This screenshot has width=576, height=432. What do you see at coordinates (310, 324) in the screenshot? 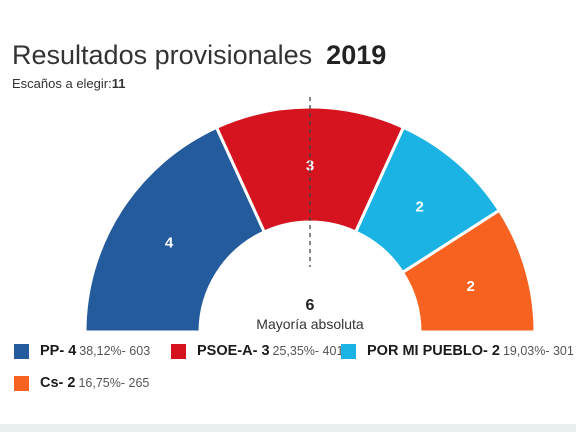
I see `majority-label: Mayoría absoluta` at bounding box center [310, 324].